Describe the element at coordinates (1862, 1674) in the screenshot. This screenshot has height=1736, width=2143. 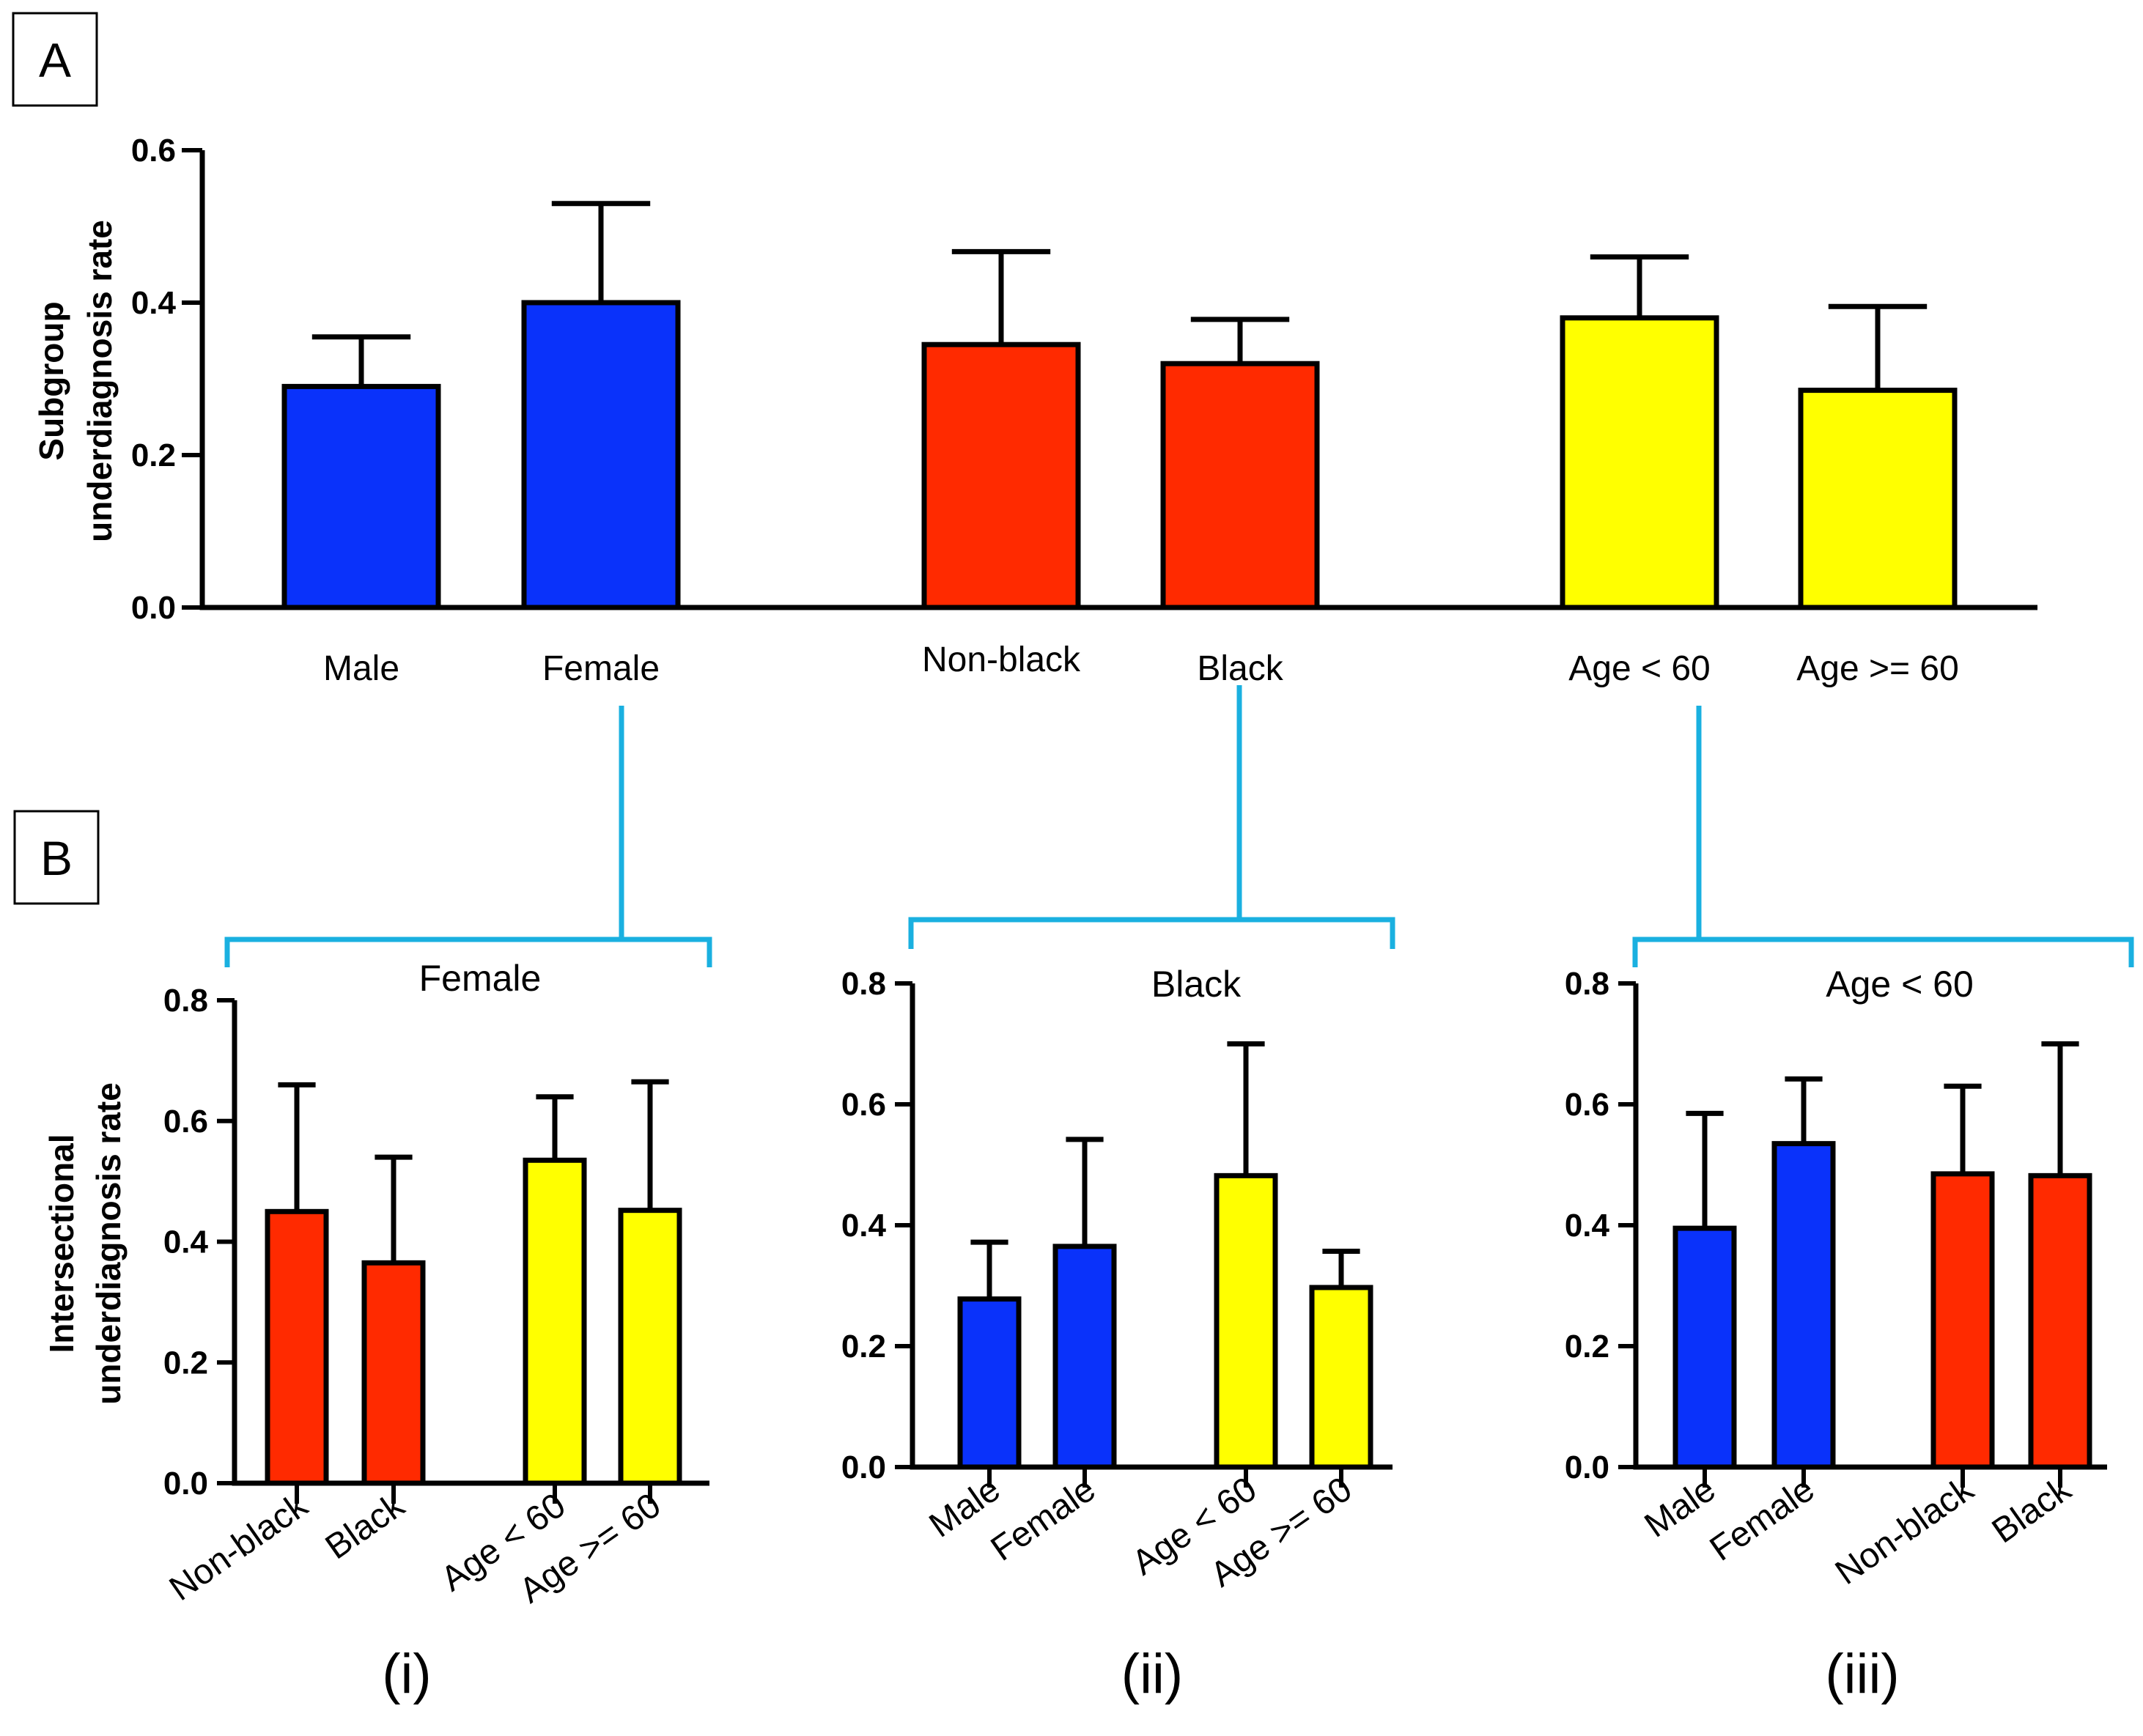
I see `panel-numeral: (iii)` at that location.